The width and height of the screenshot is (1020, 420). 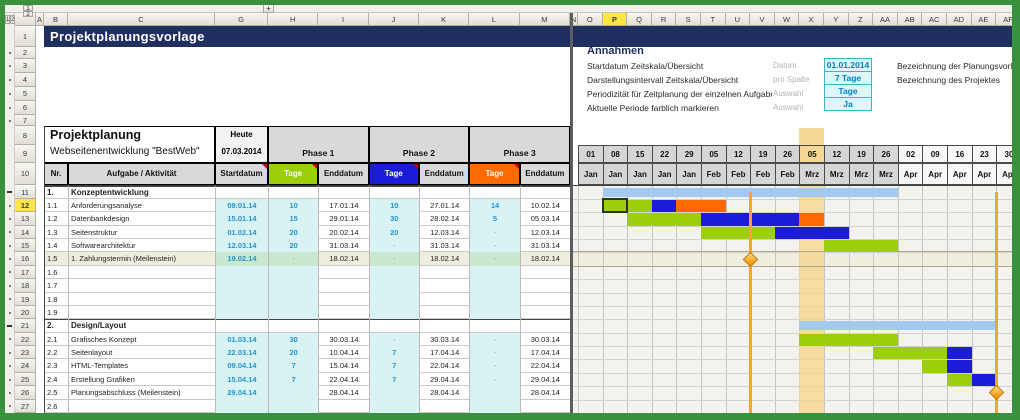 I want to click on cell-i-e1: 17.01.14, so click(x=343, y=205).